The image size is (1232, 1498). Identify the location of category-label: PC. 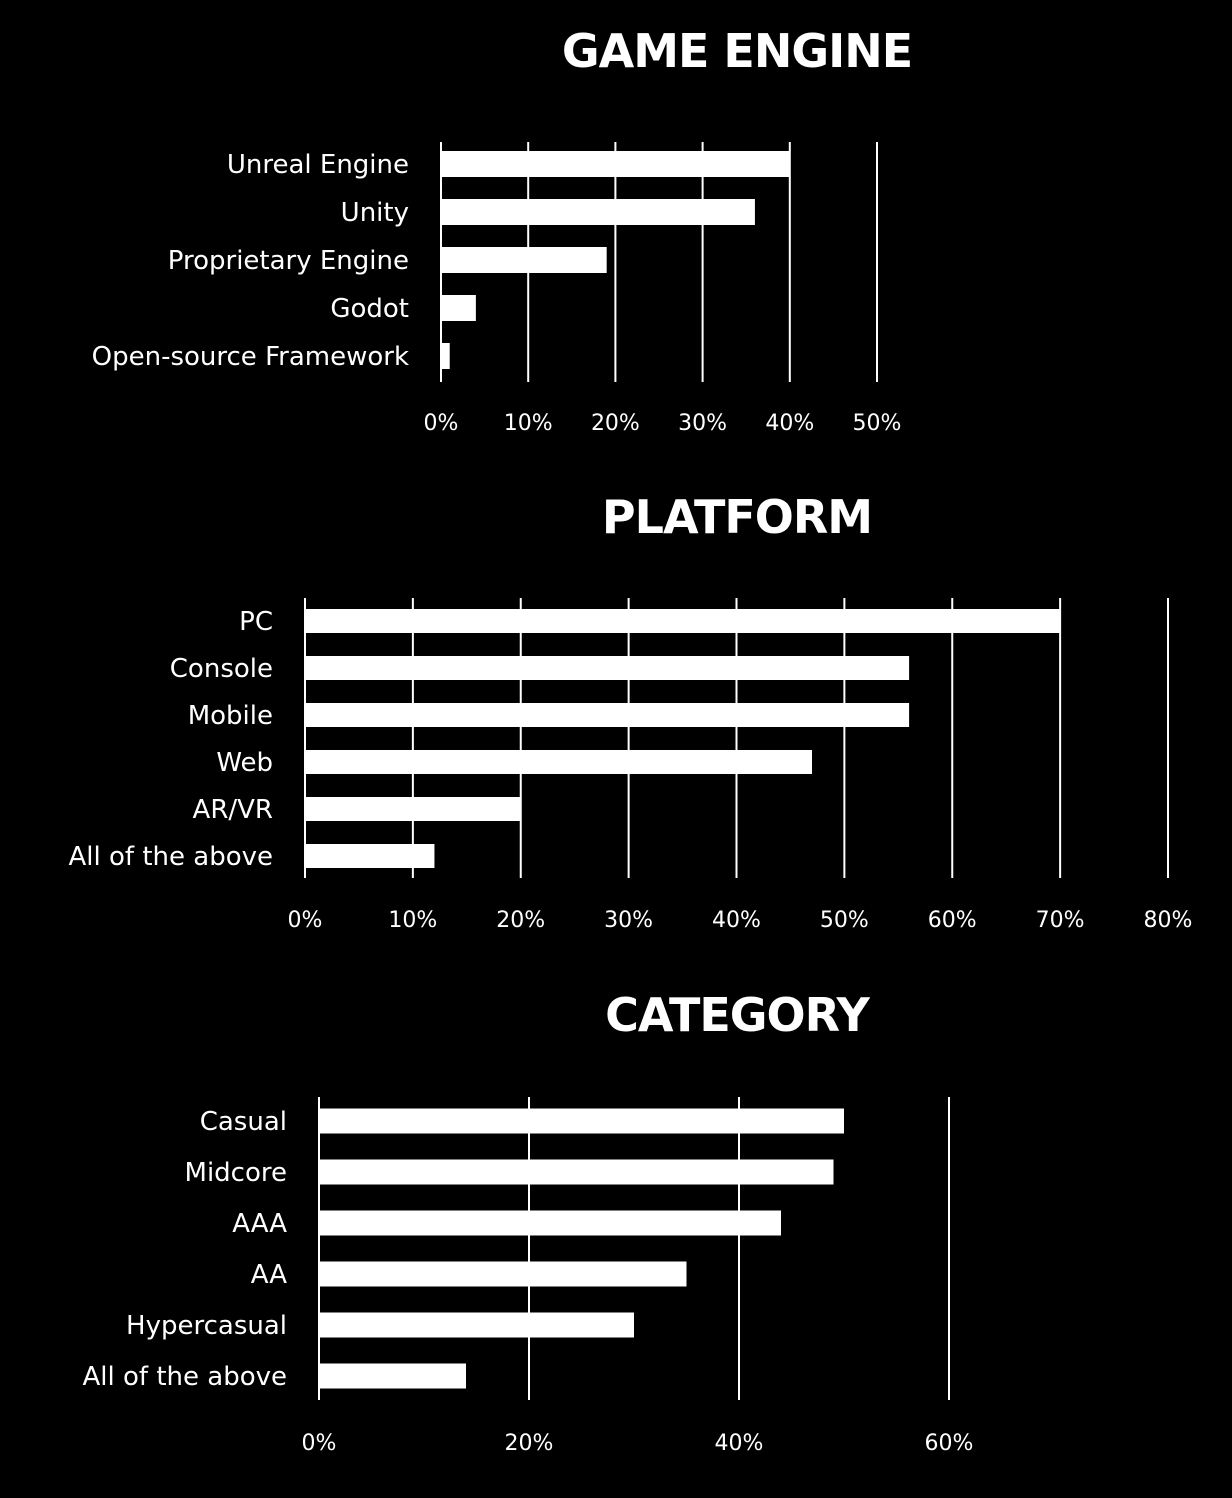
(256, 622).